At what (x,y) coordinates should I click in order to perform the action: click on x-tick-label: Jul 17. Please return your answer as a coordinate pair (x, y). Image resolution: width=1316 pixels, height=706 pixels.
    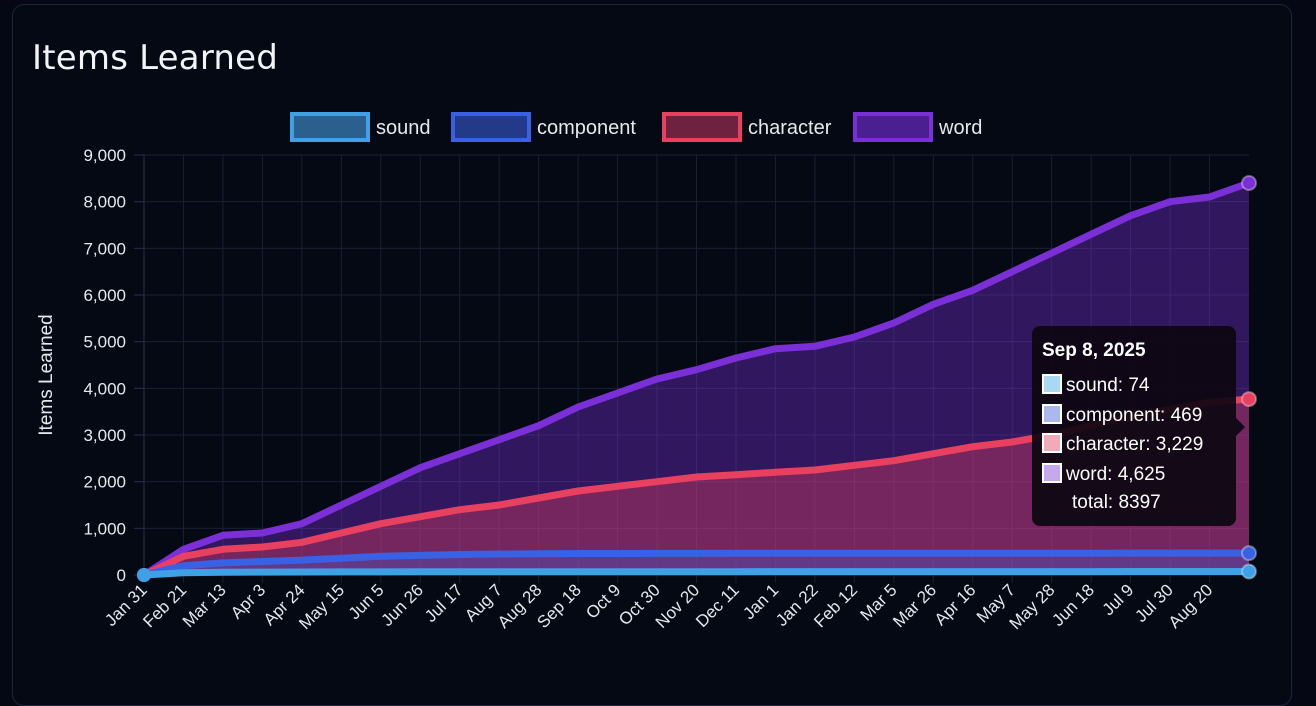
    Looking at the image, I should click on (444, 603).